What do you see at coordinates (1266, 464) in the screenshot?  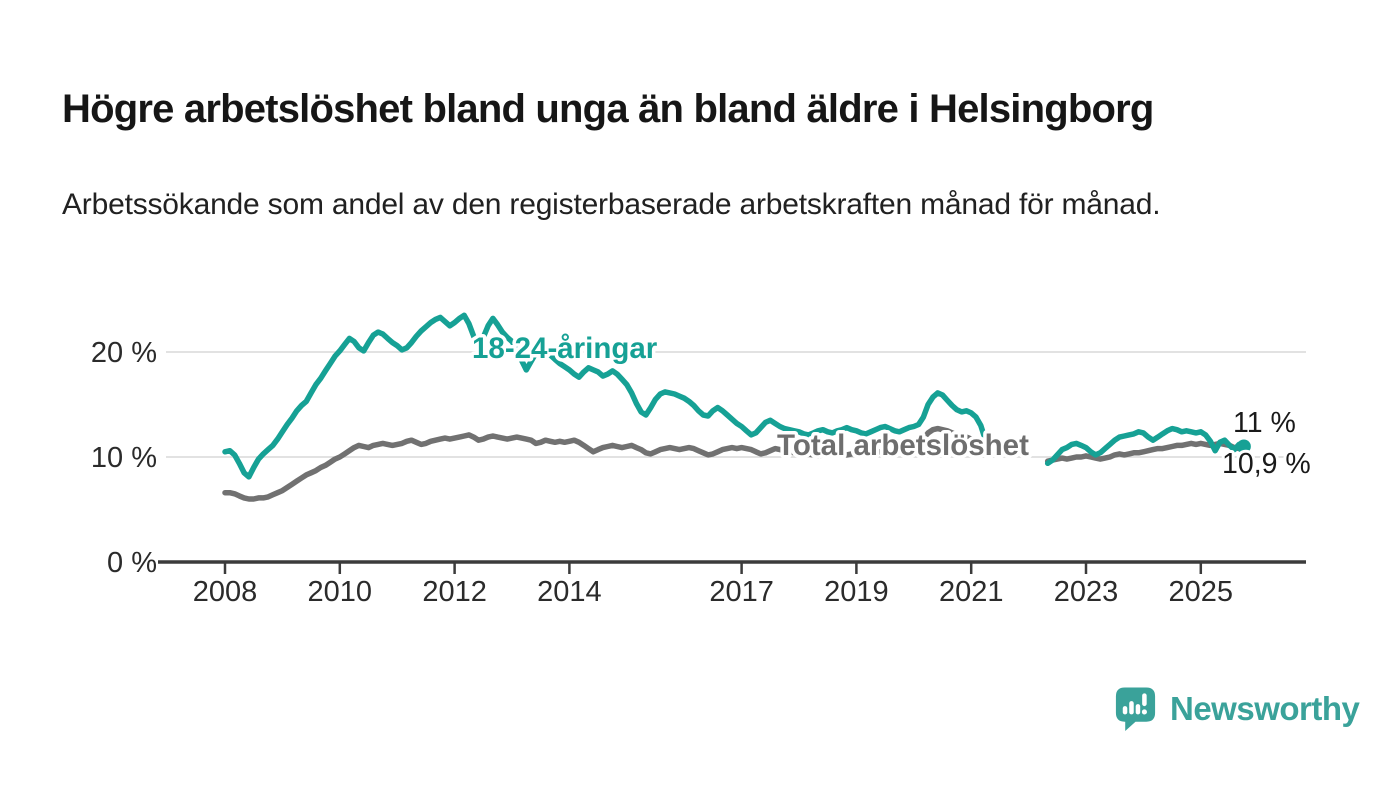 I see `series-end-value-label: 10,9 %` at bounding box center [1266, 464].